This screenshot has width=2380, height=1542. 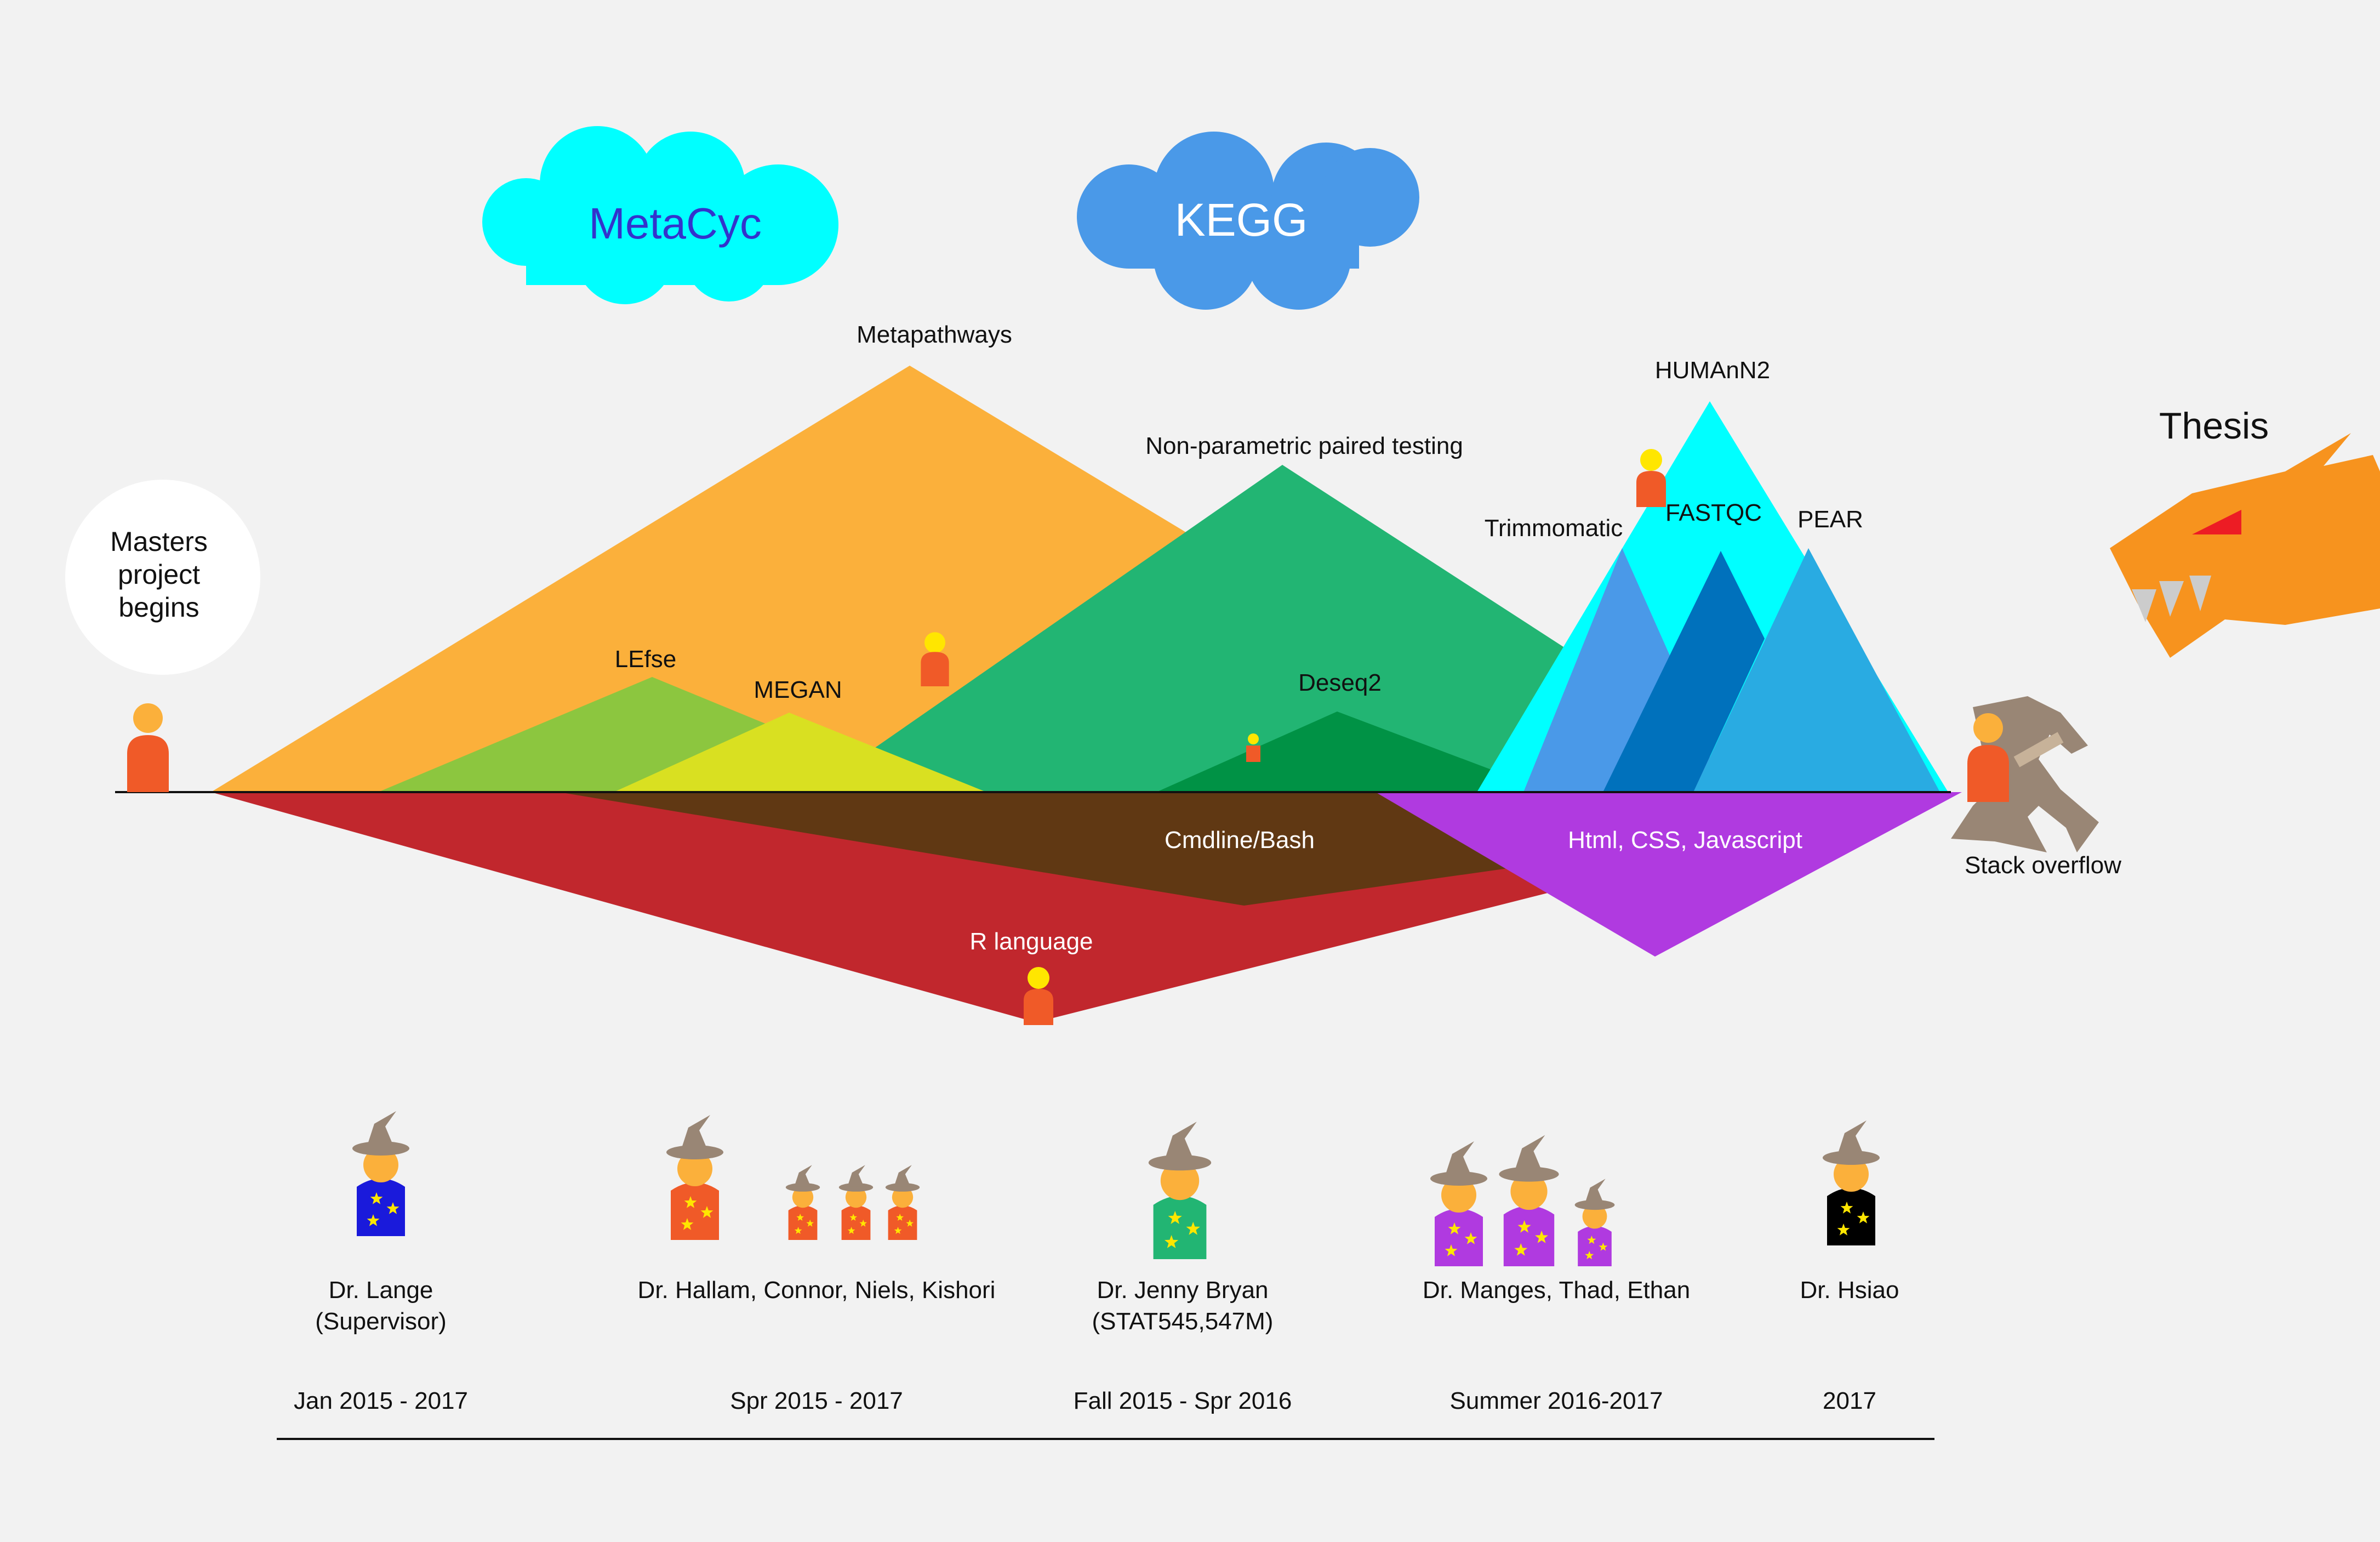 What do you see at coordinates (2214, 426) in the screenshot?
I see `thesis-label: Thesis` at bounding box center [2214, 426].